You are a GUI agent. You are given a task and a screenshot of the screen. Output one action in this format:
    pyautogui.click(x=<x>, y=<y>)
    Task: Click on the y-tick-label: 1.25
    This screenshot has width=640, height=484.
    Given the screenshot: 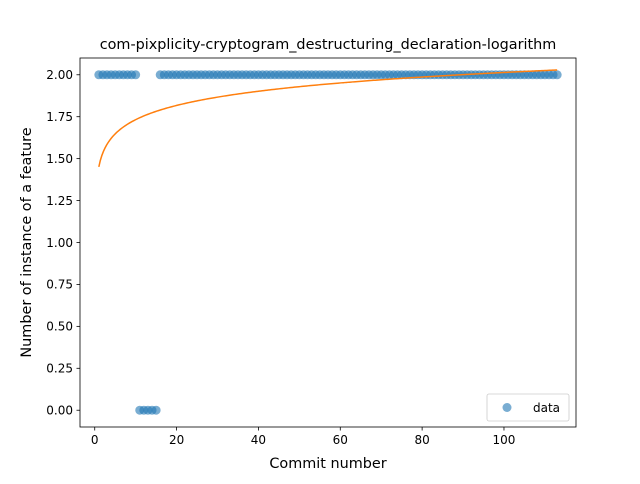 What is the action you would take?
    pyautogui.click(x=59, y=201)
    